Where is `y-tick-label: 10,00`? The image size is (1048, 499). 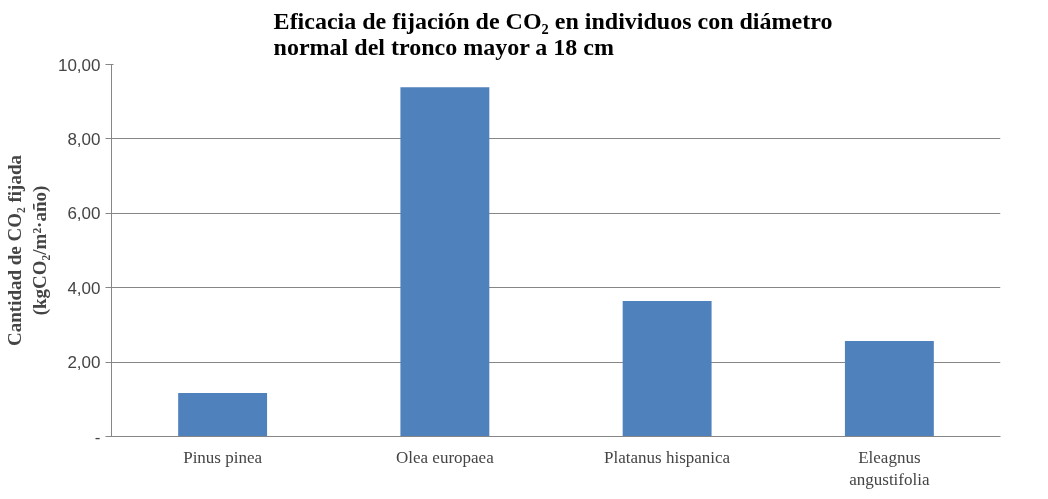 y-tick-label: 10,00 is located at coordinates (79, 65).